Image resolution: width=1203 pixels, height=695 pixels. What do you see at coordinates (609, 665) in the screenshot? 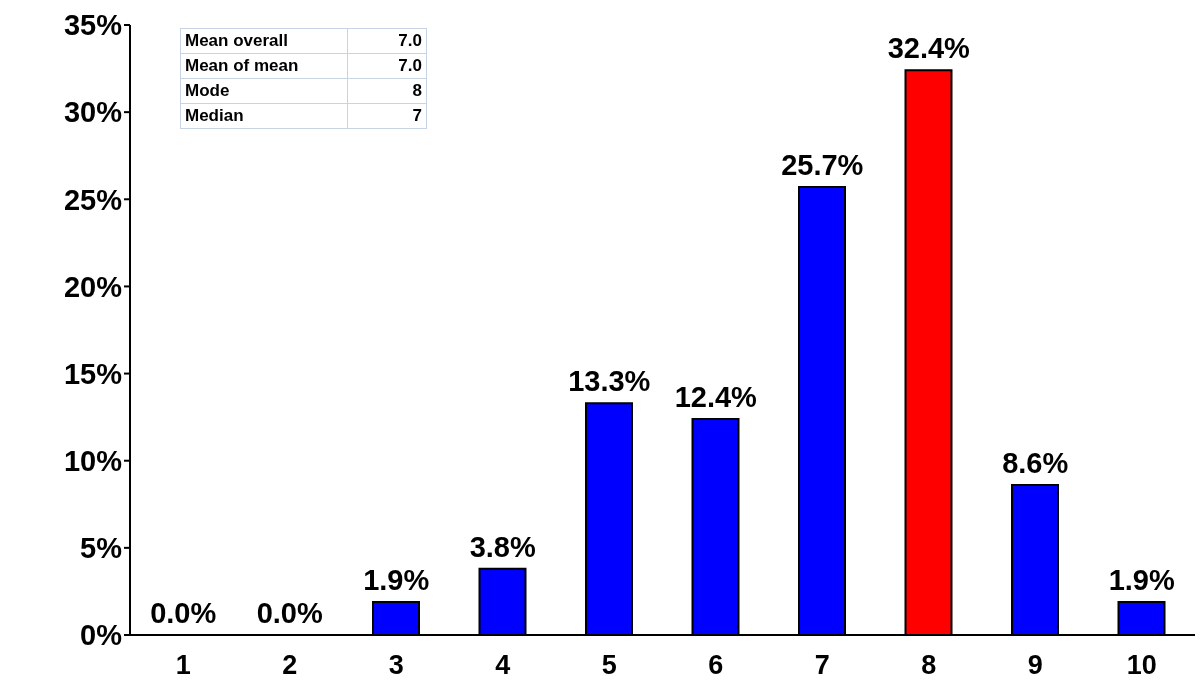
I see `x-tick-label: 5` at bounding box center [609, 665].